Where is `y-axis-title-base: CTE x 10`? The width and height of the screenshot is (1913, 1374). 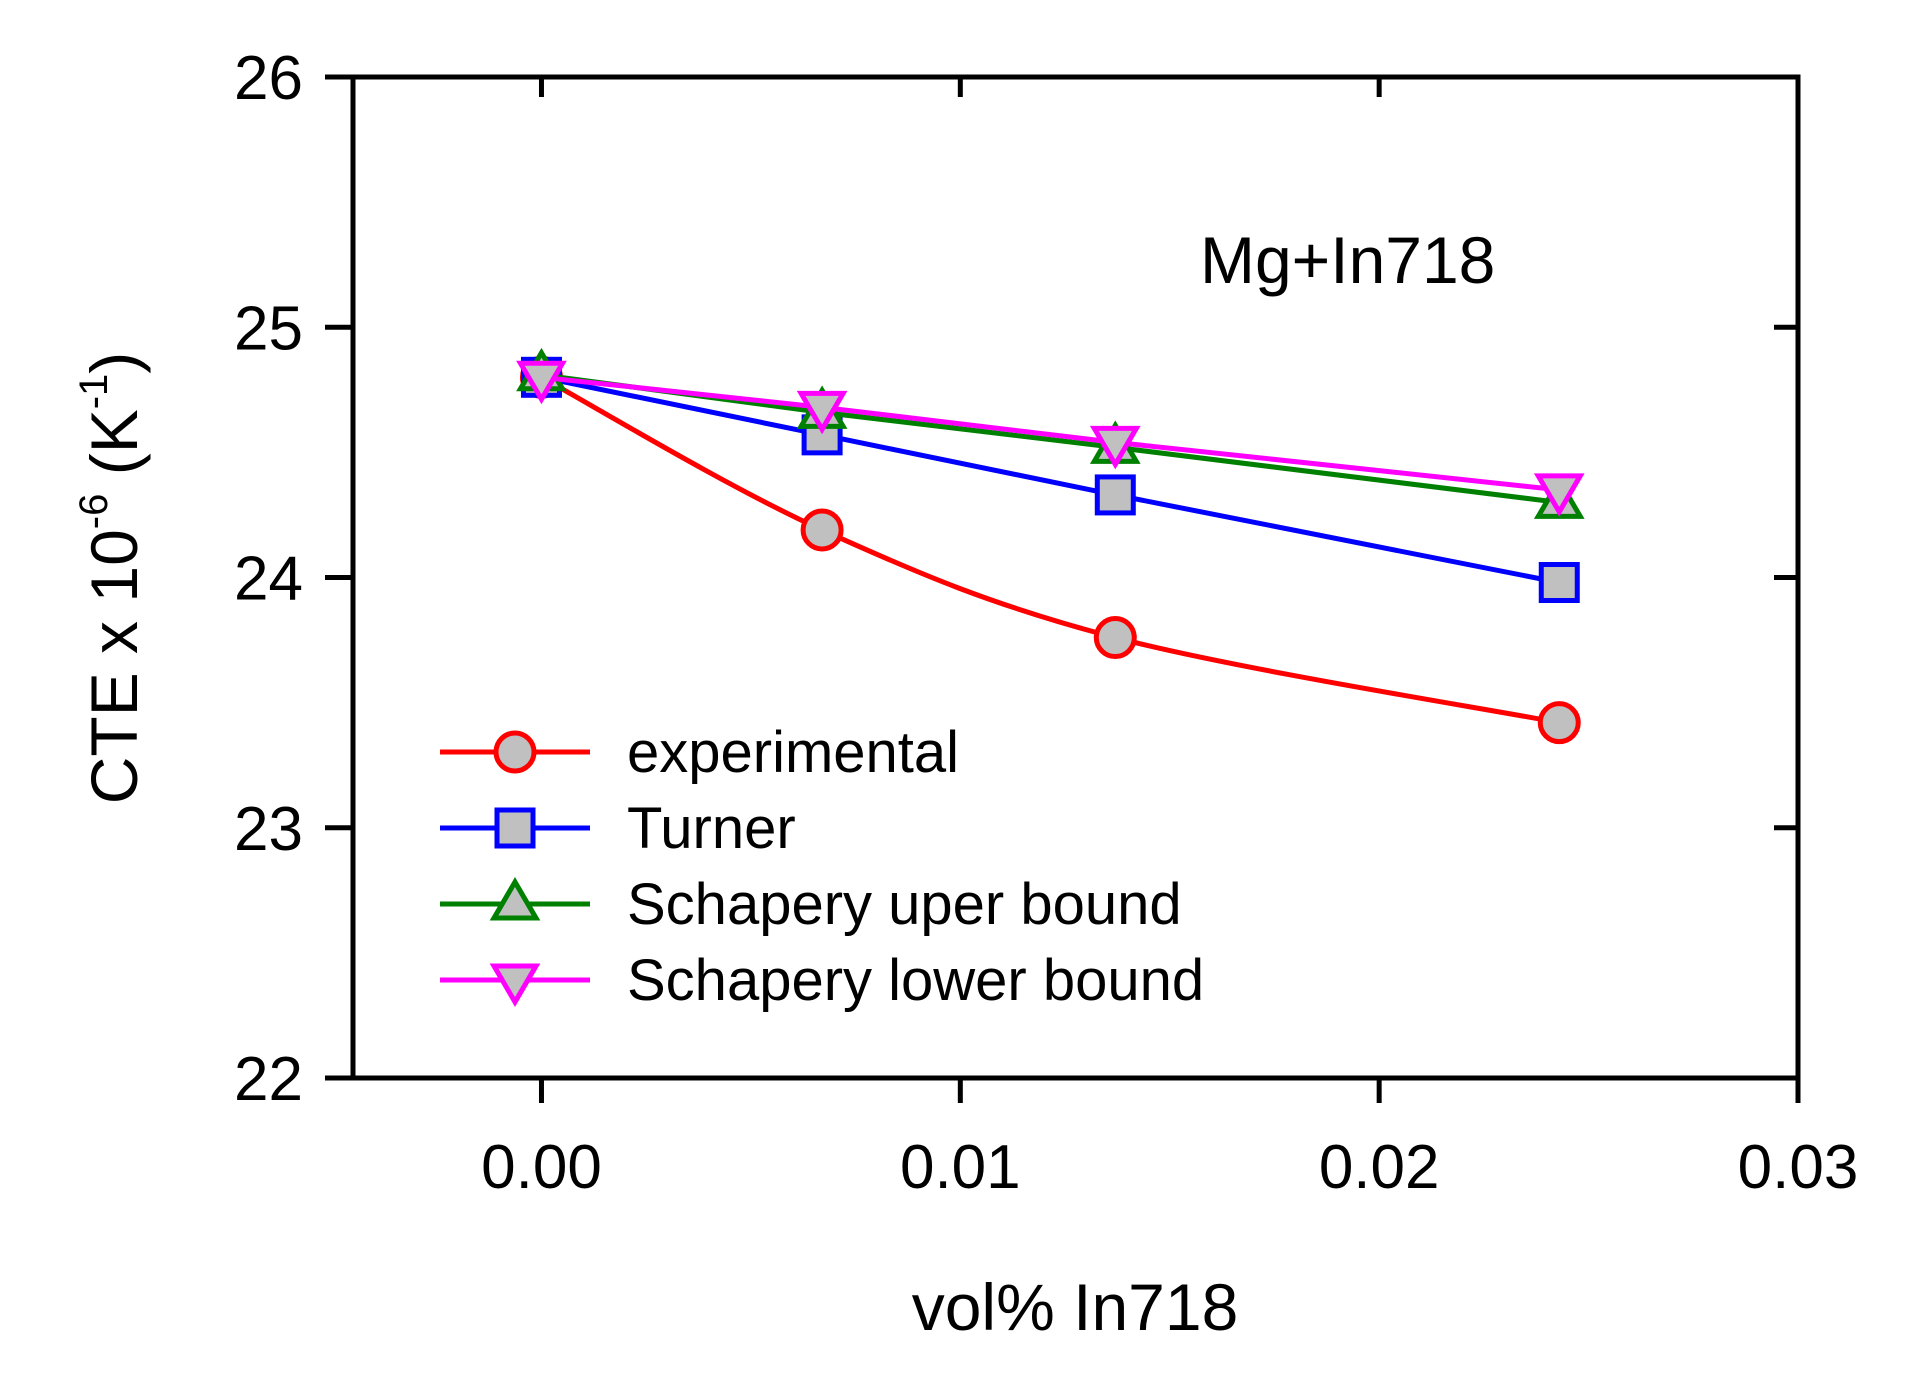
y-axis-title-base: CTE x 10 is located at coordinates (114, 666).